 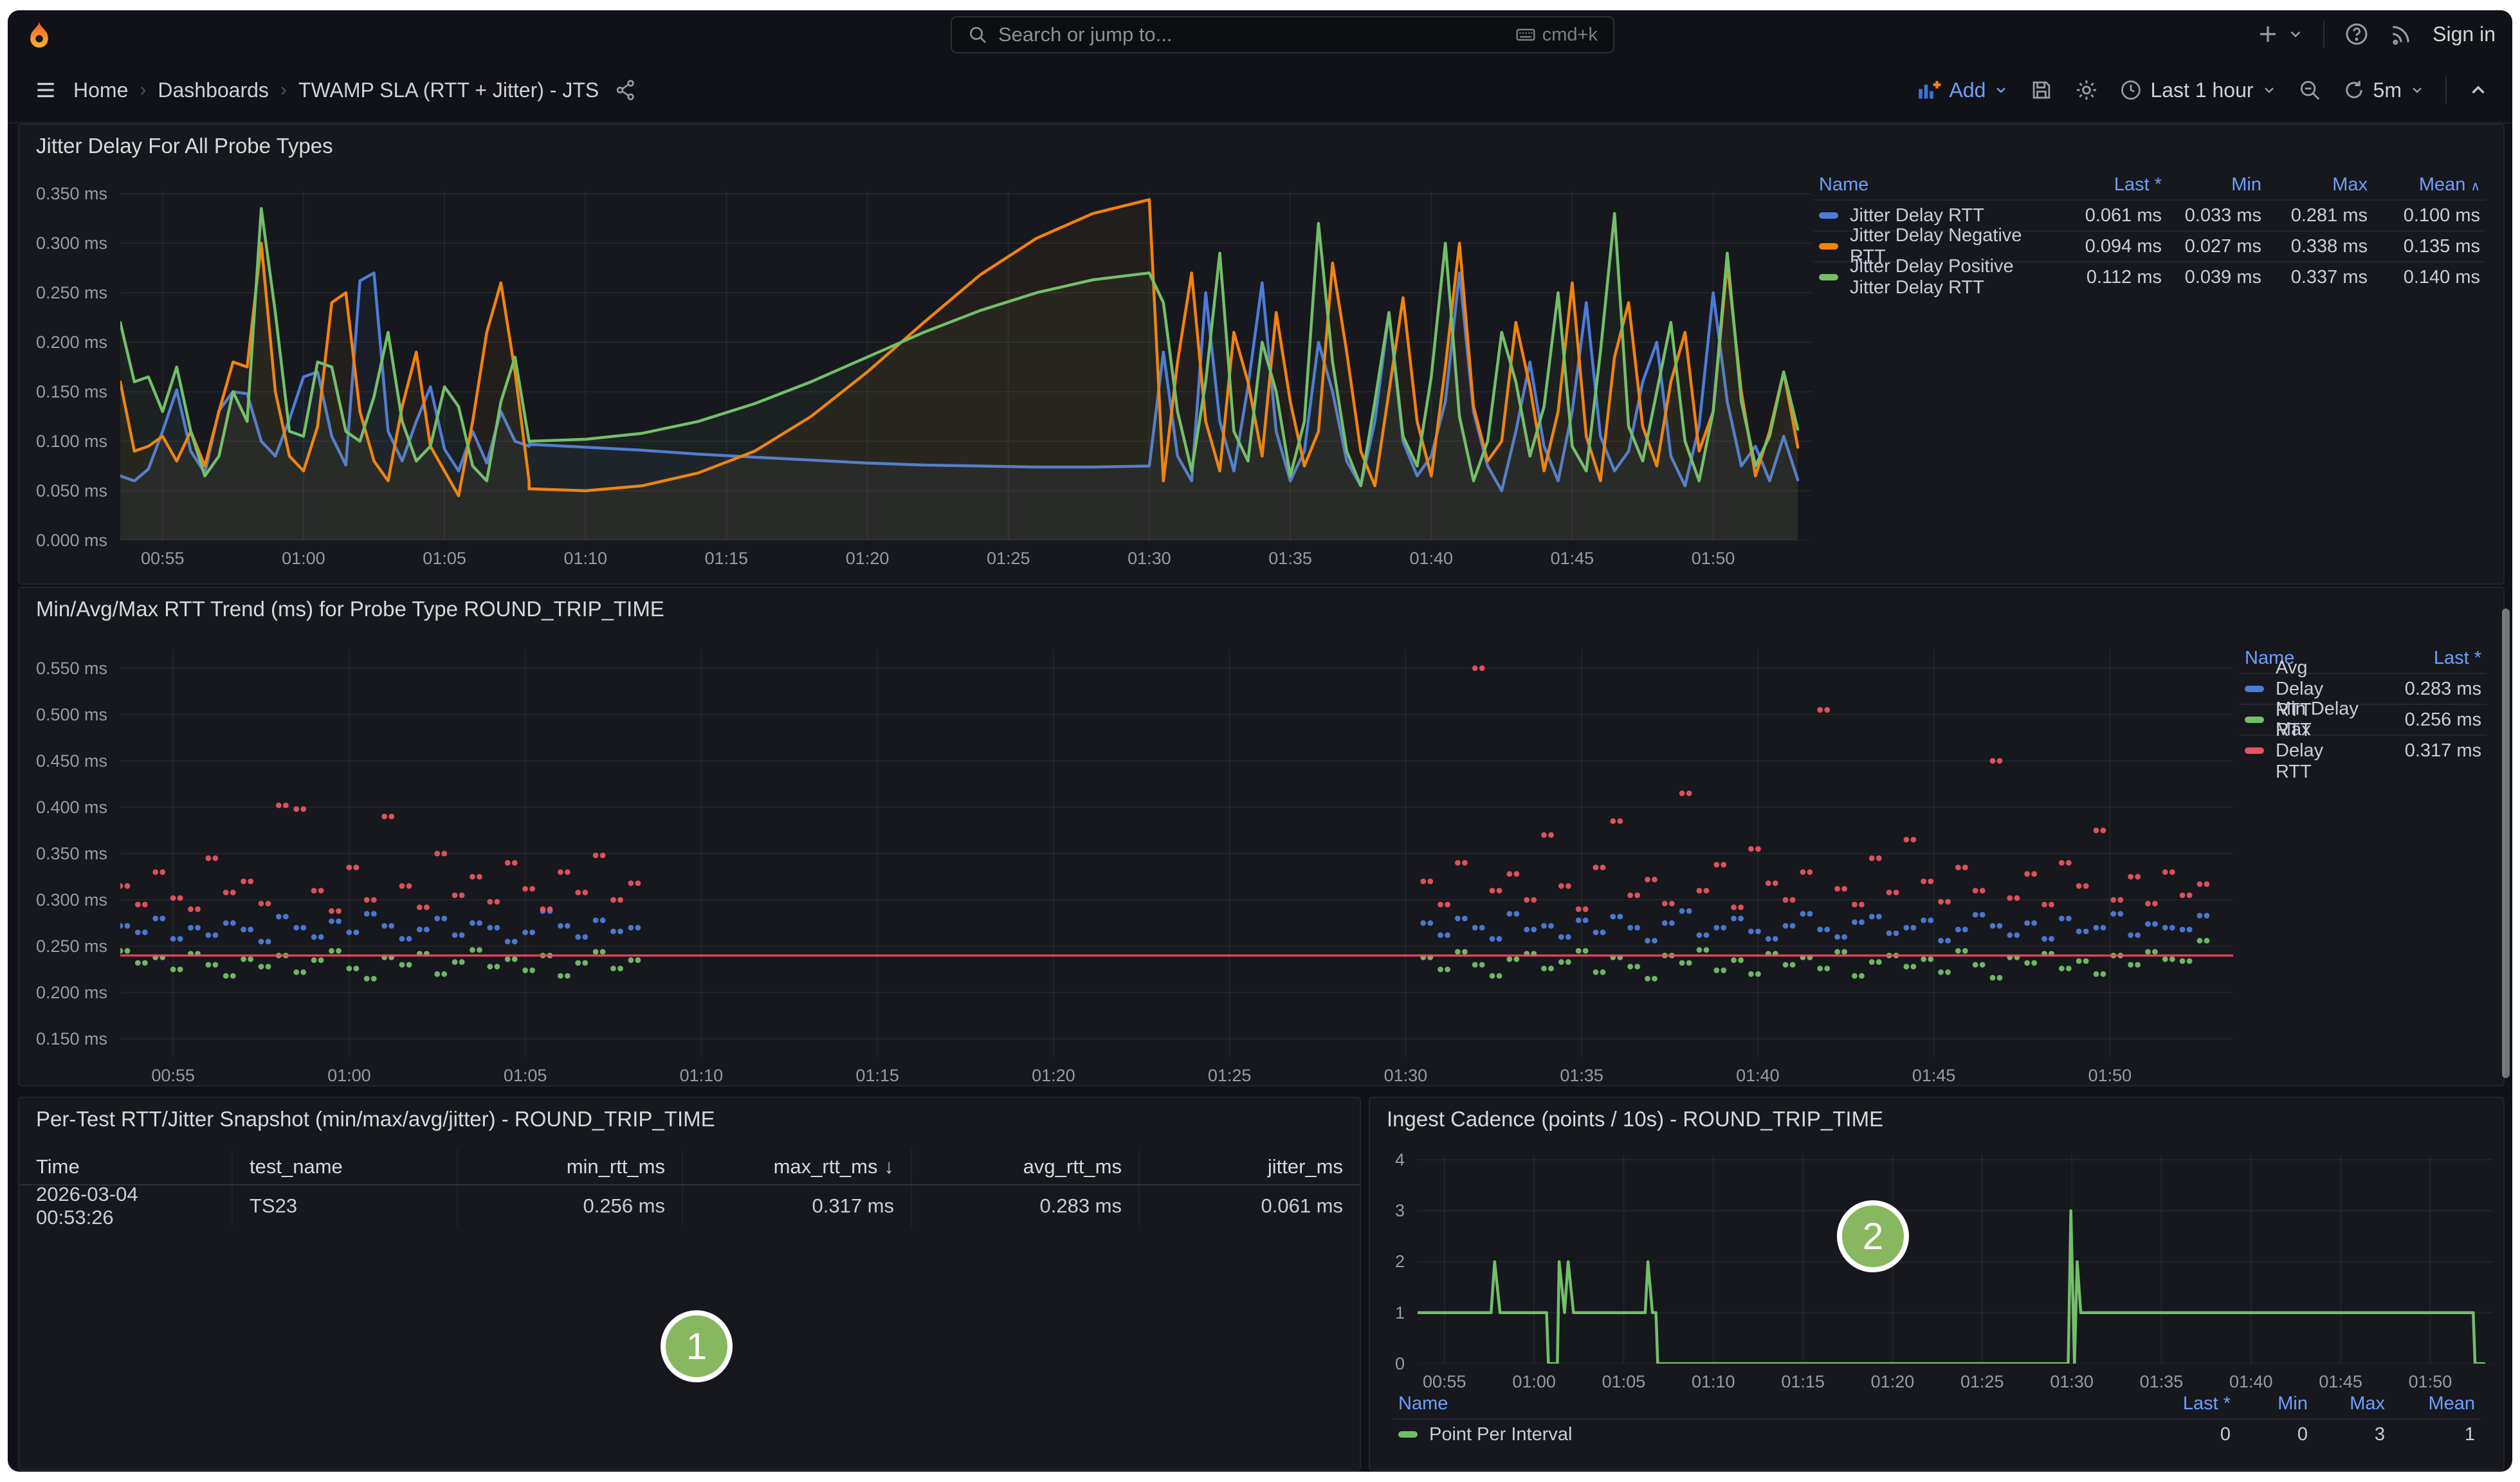 What do you see at coordinates (1937, 1403) in the screenshot?
I see `legend-header: Name Last * Min Max Mean` at bounding box center [1937, 1403].